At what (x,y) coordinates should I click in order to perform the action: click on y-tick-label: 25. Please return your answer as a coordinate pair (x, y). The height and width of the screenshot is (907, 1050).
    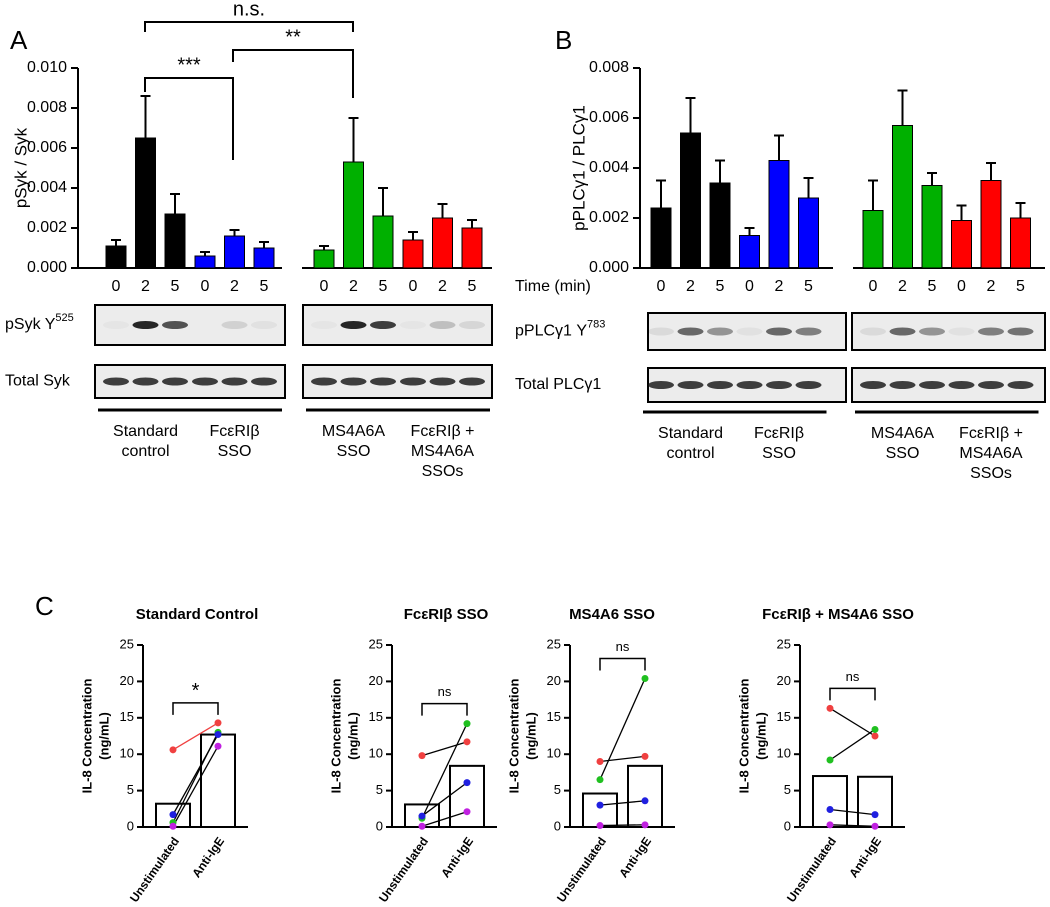
    Looking at the image, I should click on (554, 643).